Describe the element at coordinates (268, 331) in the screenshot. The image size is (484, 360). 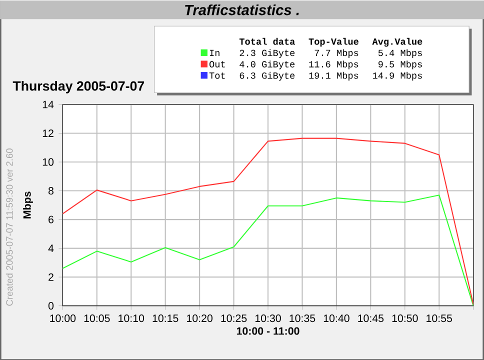
I see `x-axis-title: 10:00 - 11:00` at that location.